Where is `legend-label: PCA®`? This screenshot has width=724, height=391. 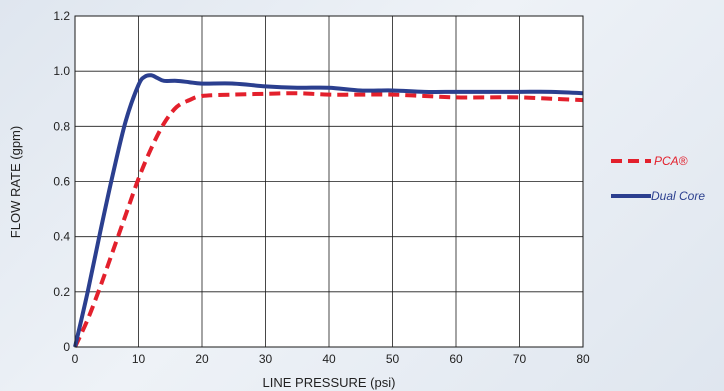 legend-label: PCA® is located at coordinates (671, 161).